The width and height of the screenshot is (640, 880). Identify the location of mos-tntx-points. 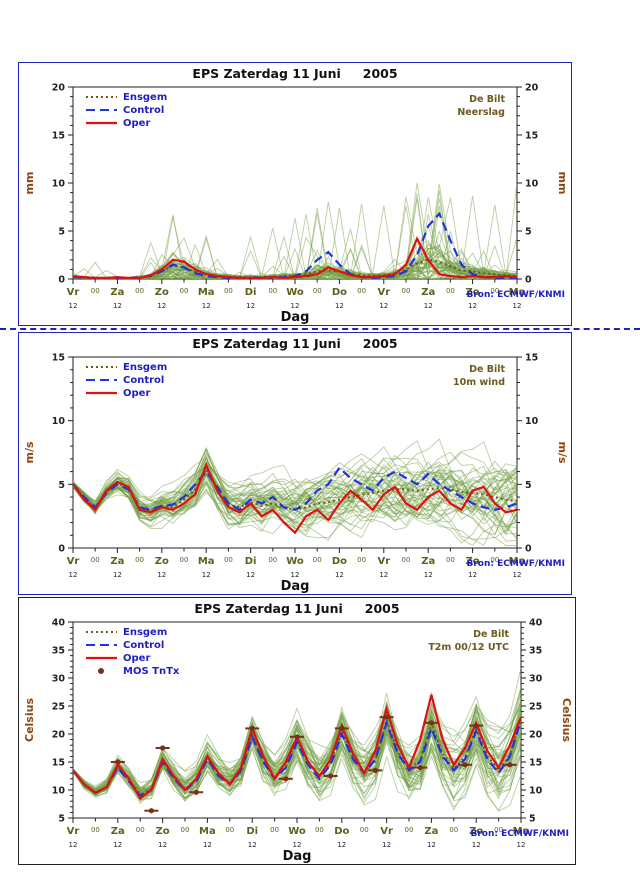
(313, 764).